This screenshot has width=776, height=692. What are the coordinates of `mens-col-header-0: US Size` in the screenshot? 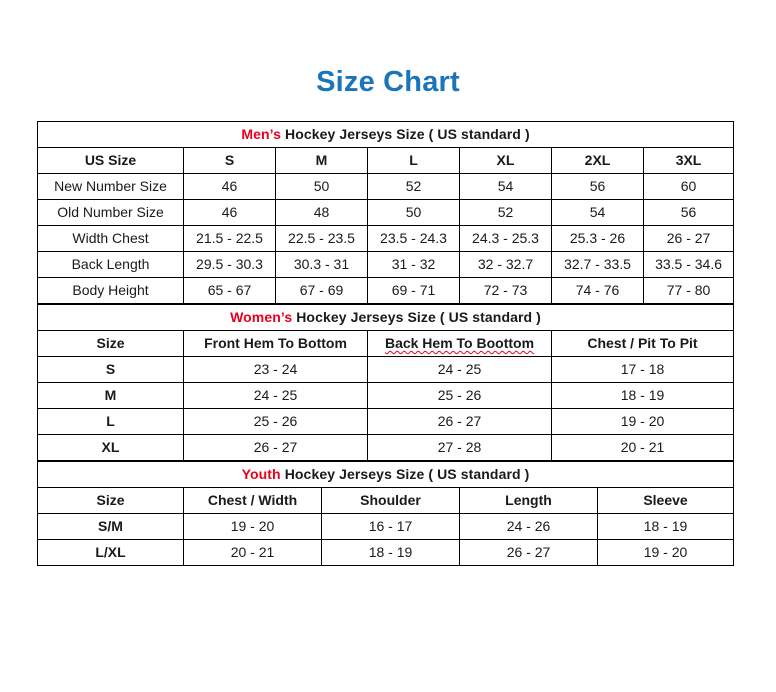 It's located at (110, 160).